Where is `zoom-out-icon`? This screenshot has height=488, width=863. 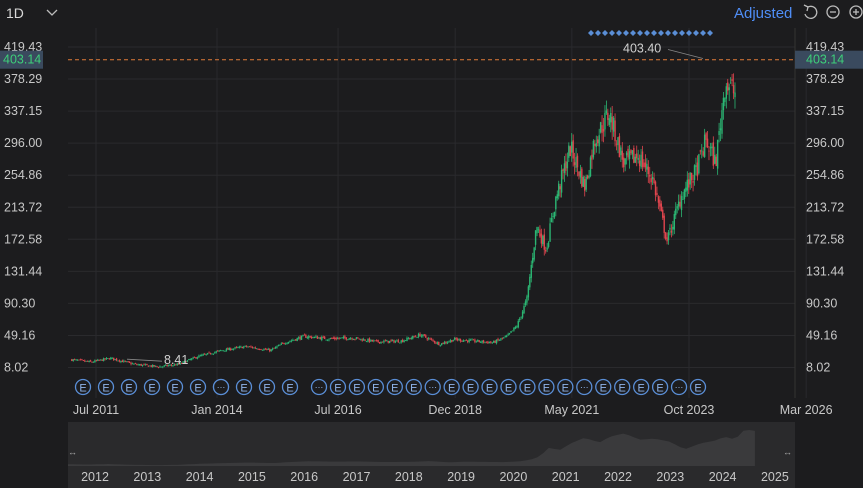
zoom-out-icon is located at coordinates (833, 12).